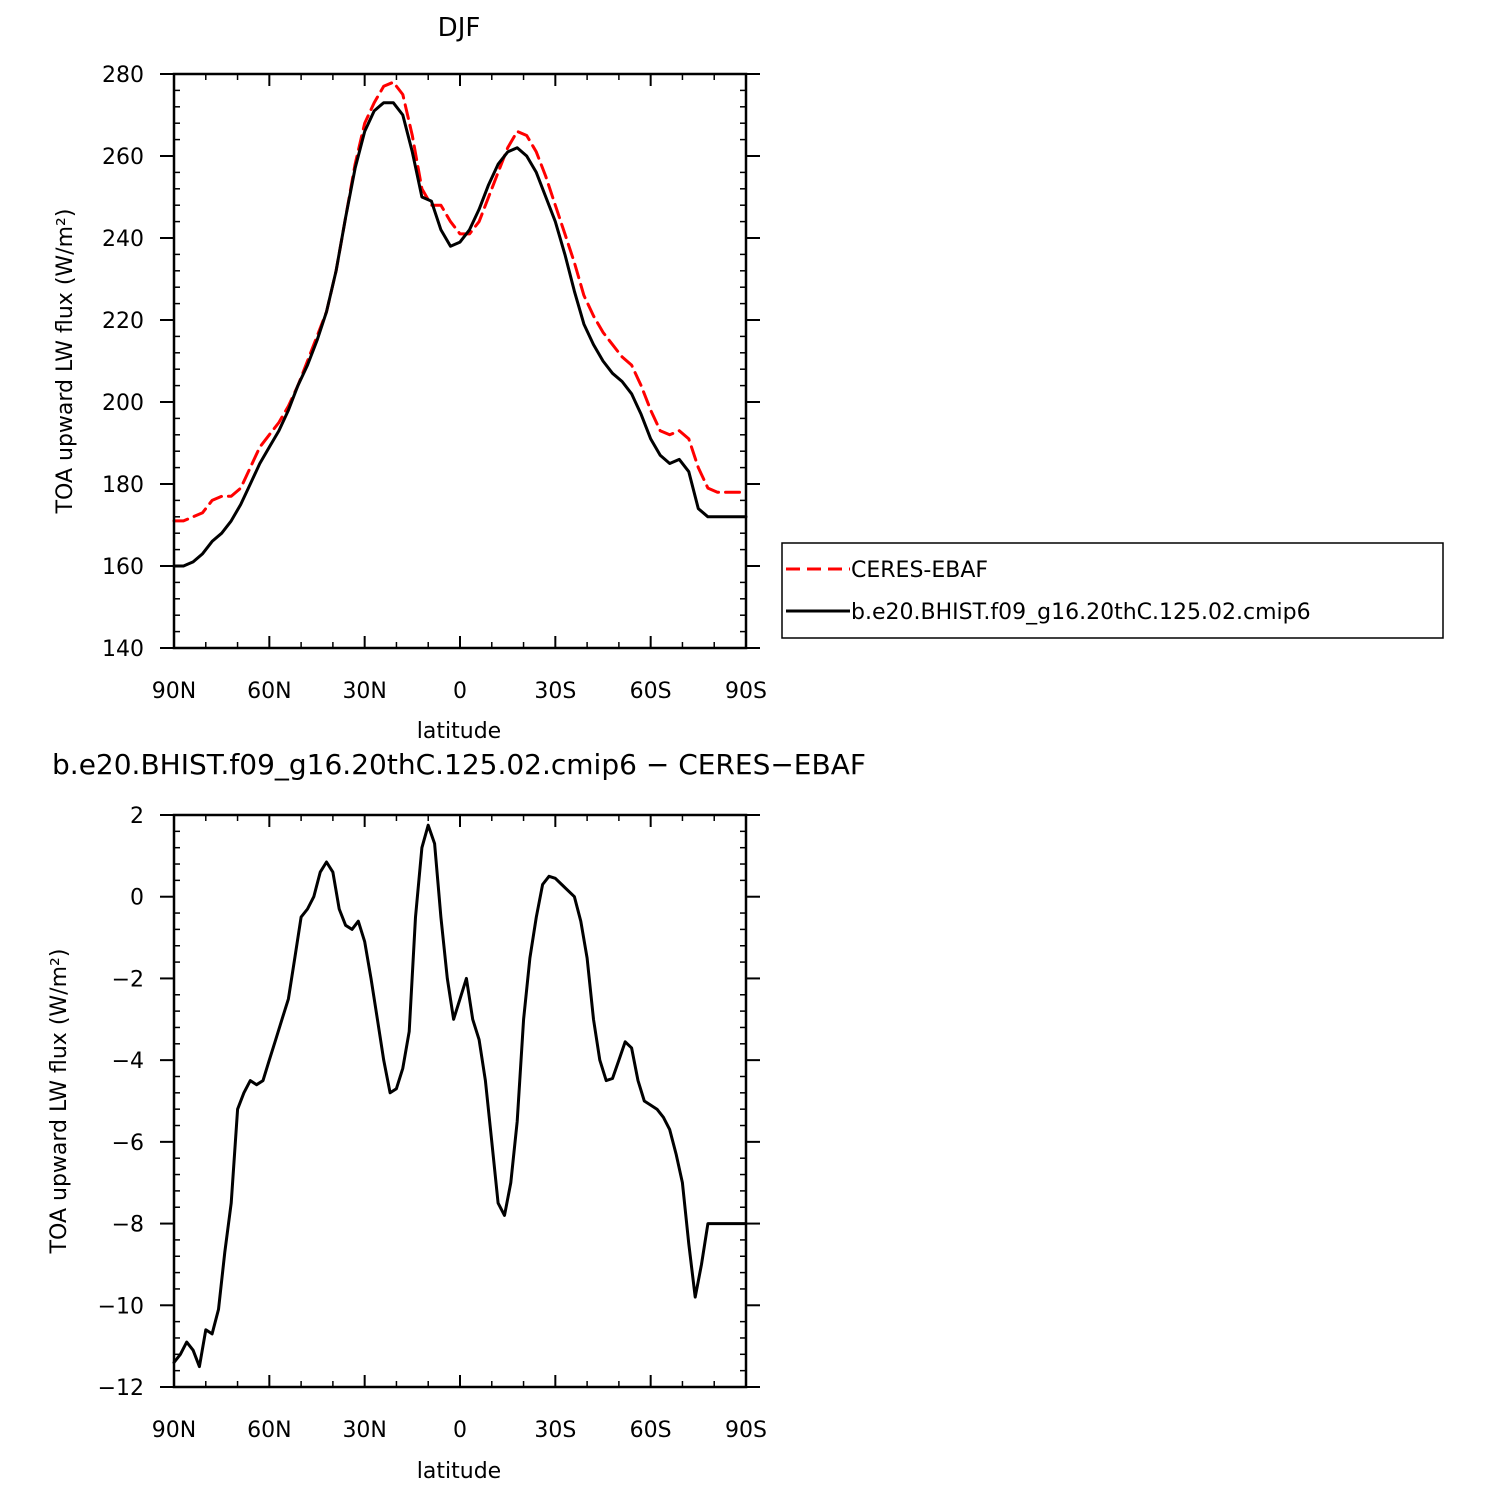  I want to click on series-line-b-e20-bhist-f09-g16-20thc-125-02-cmip6, so click(460, 334).